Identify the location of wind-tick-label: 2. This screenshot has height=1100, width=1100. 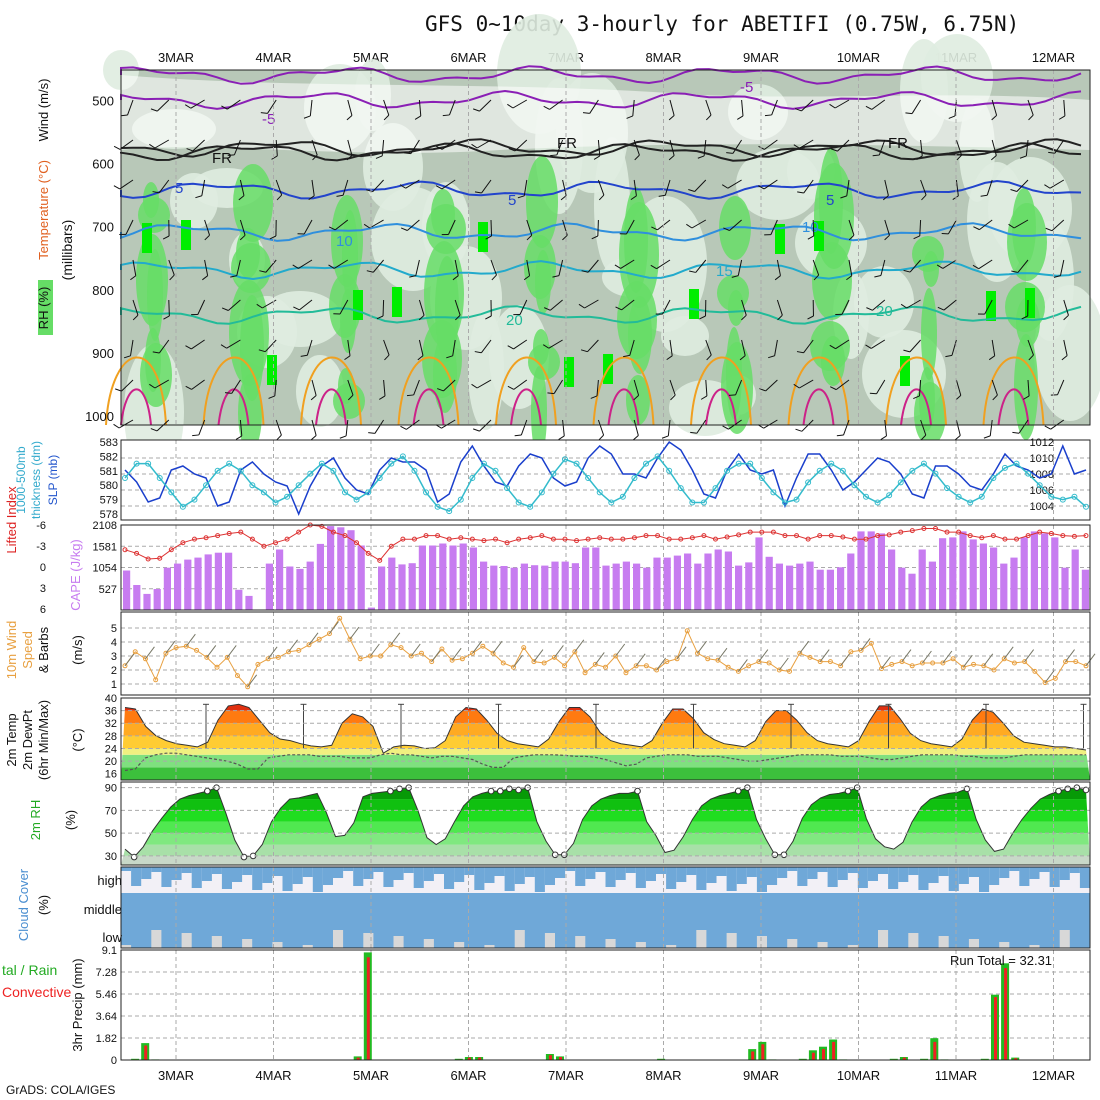
(114, 671).